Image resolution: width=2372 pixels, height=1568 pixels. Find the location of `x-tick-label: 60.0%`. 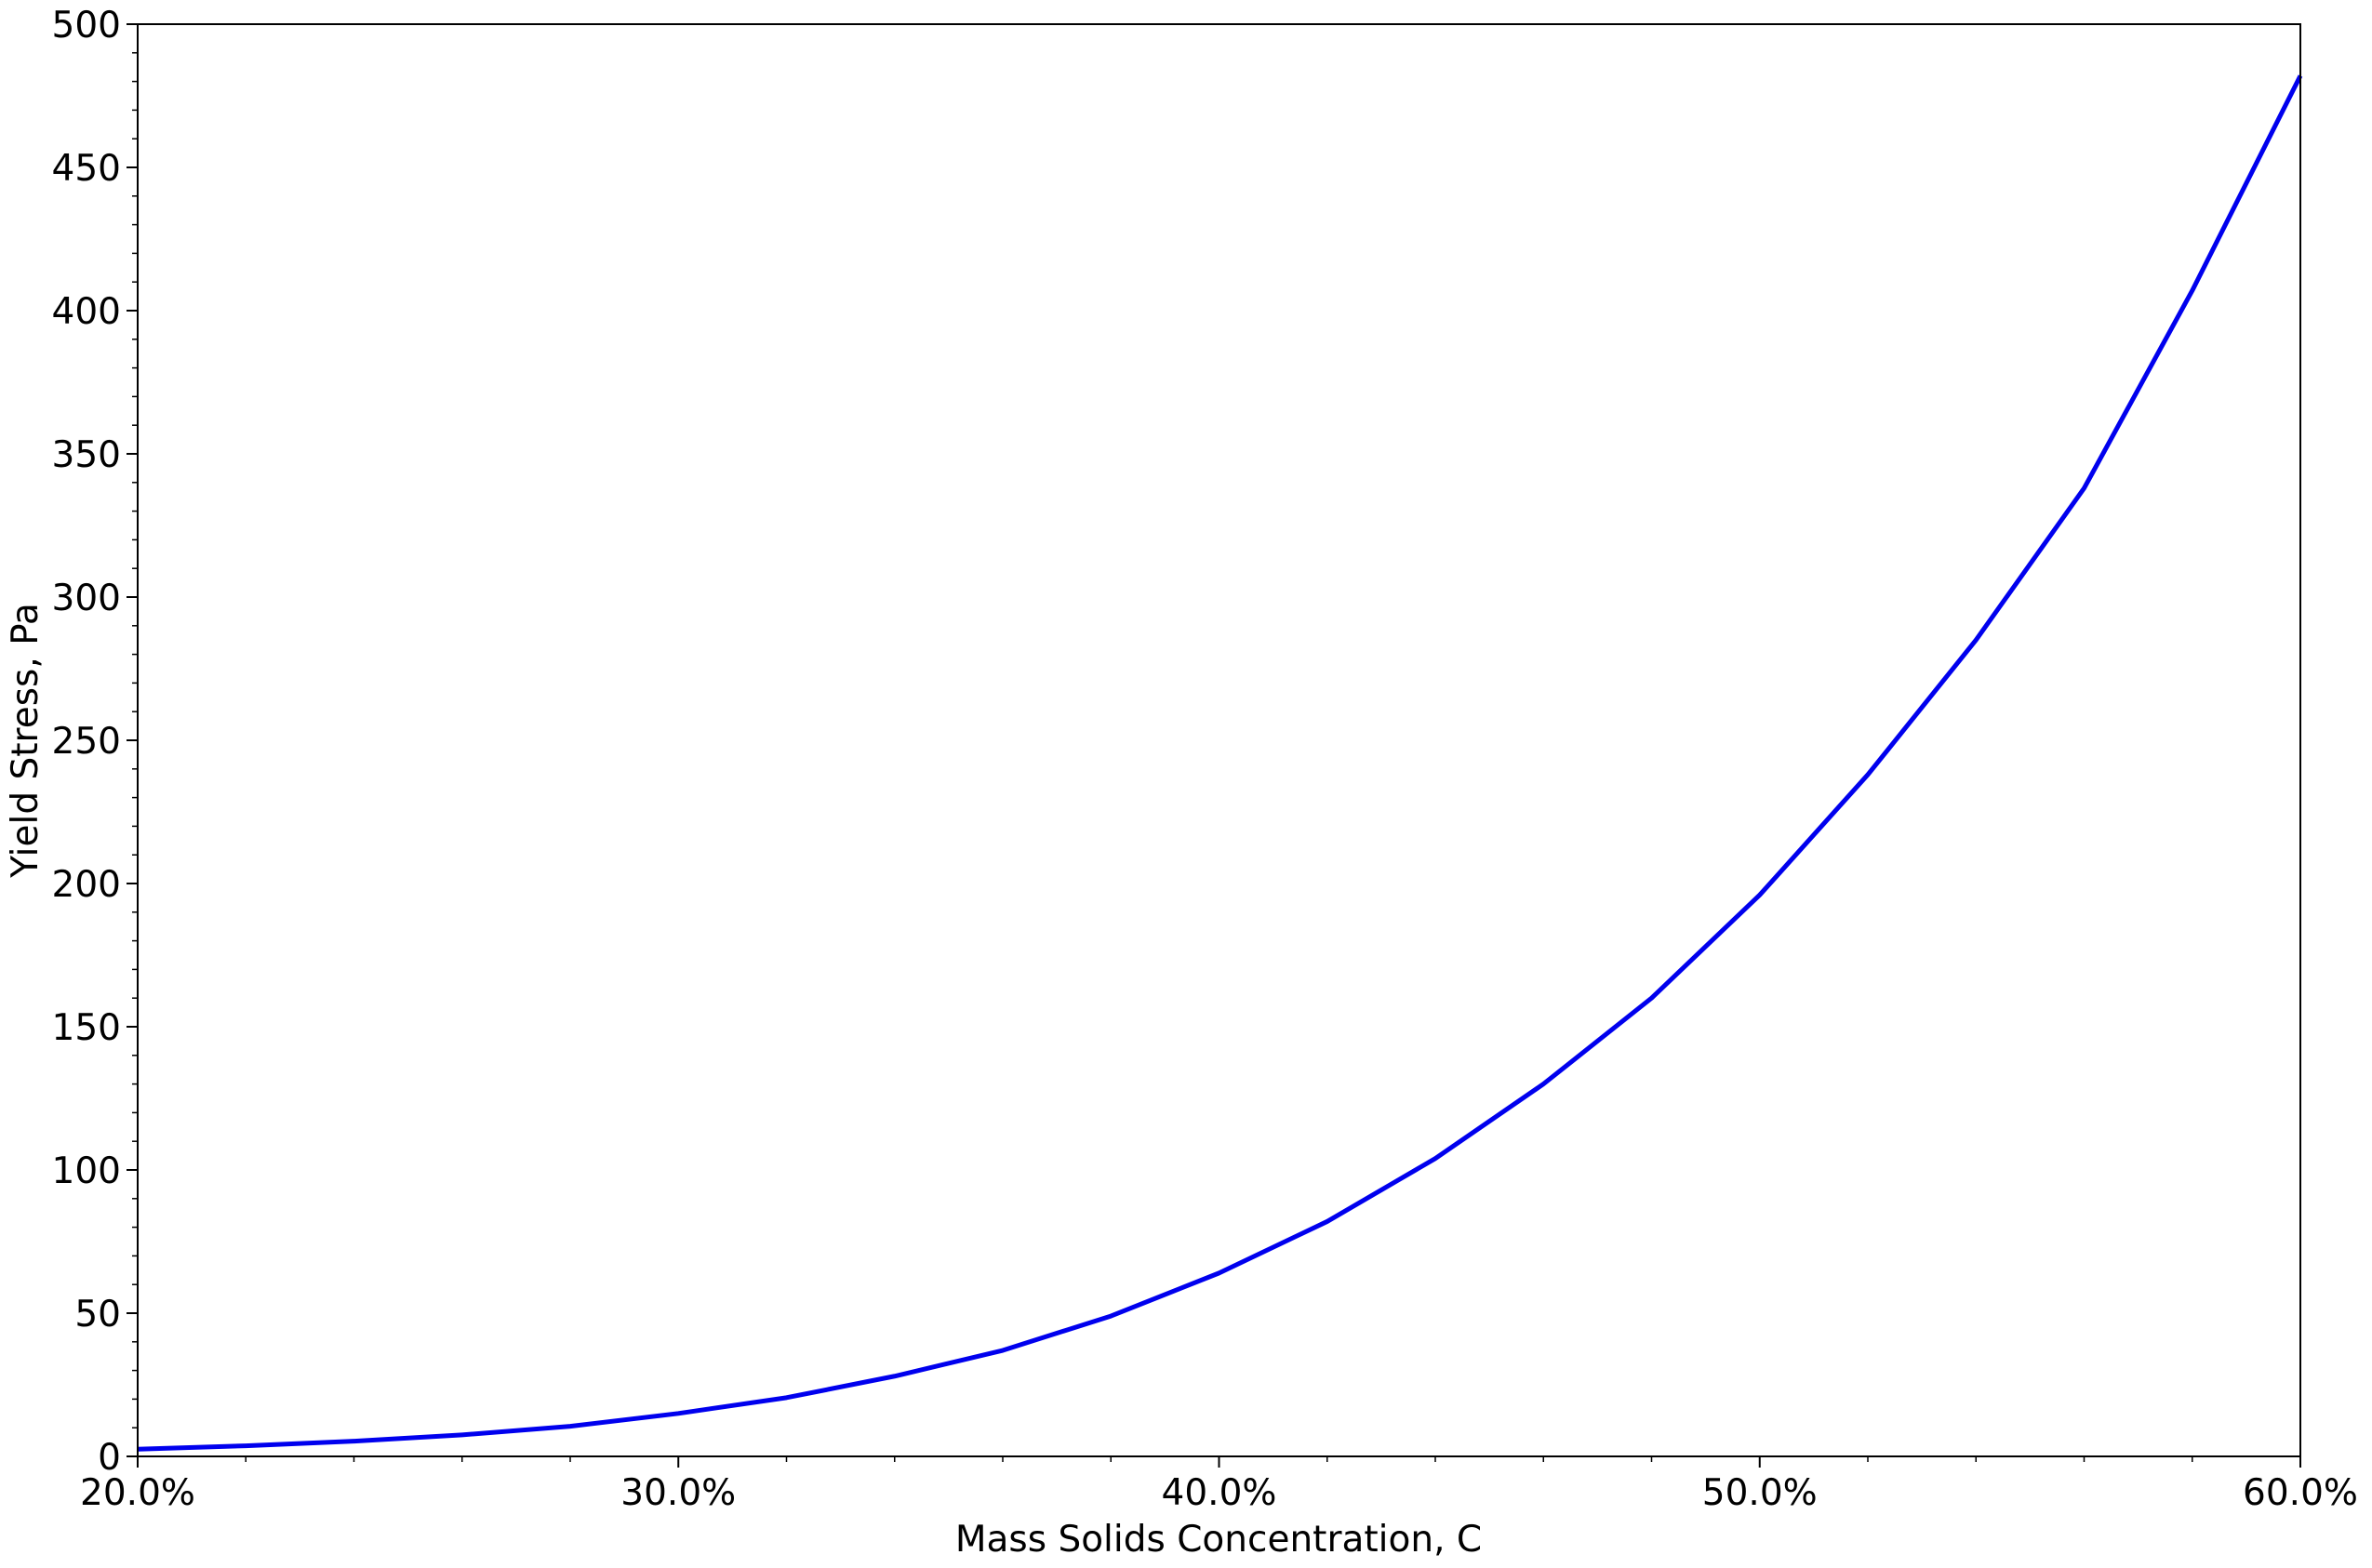

x-tick-label: 60.0% is located at coordinates (2300, 1493).